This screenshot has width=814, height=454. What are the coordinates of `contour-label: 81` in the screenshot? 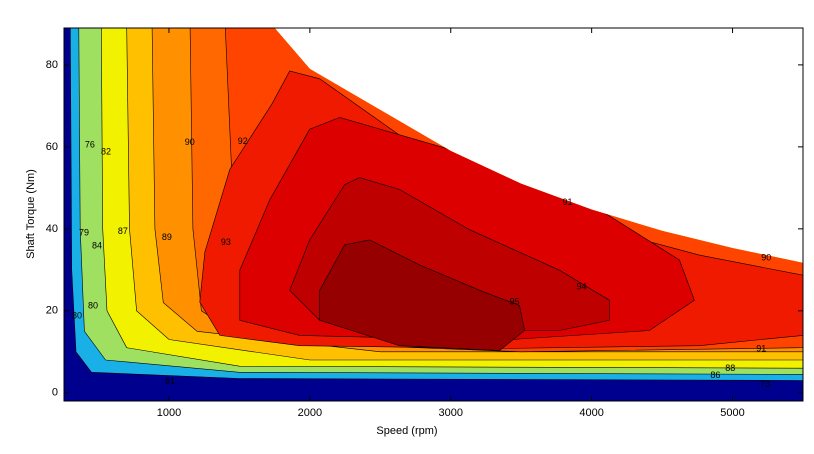 It's located at (170, 381).